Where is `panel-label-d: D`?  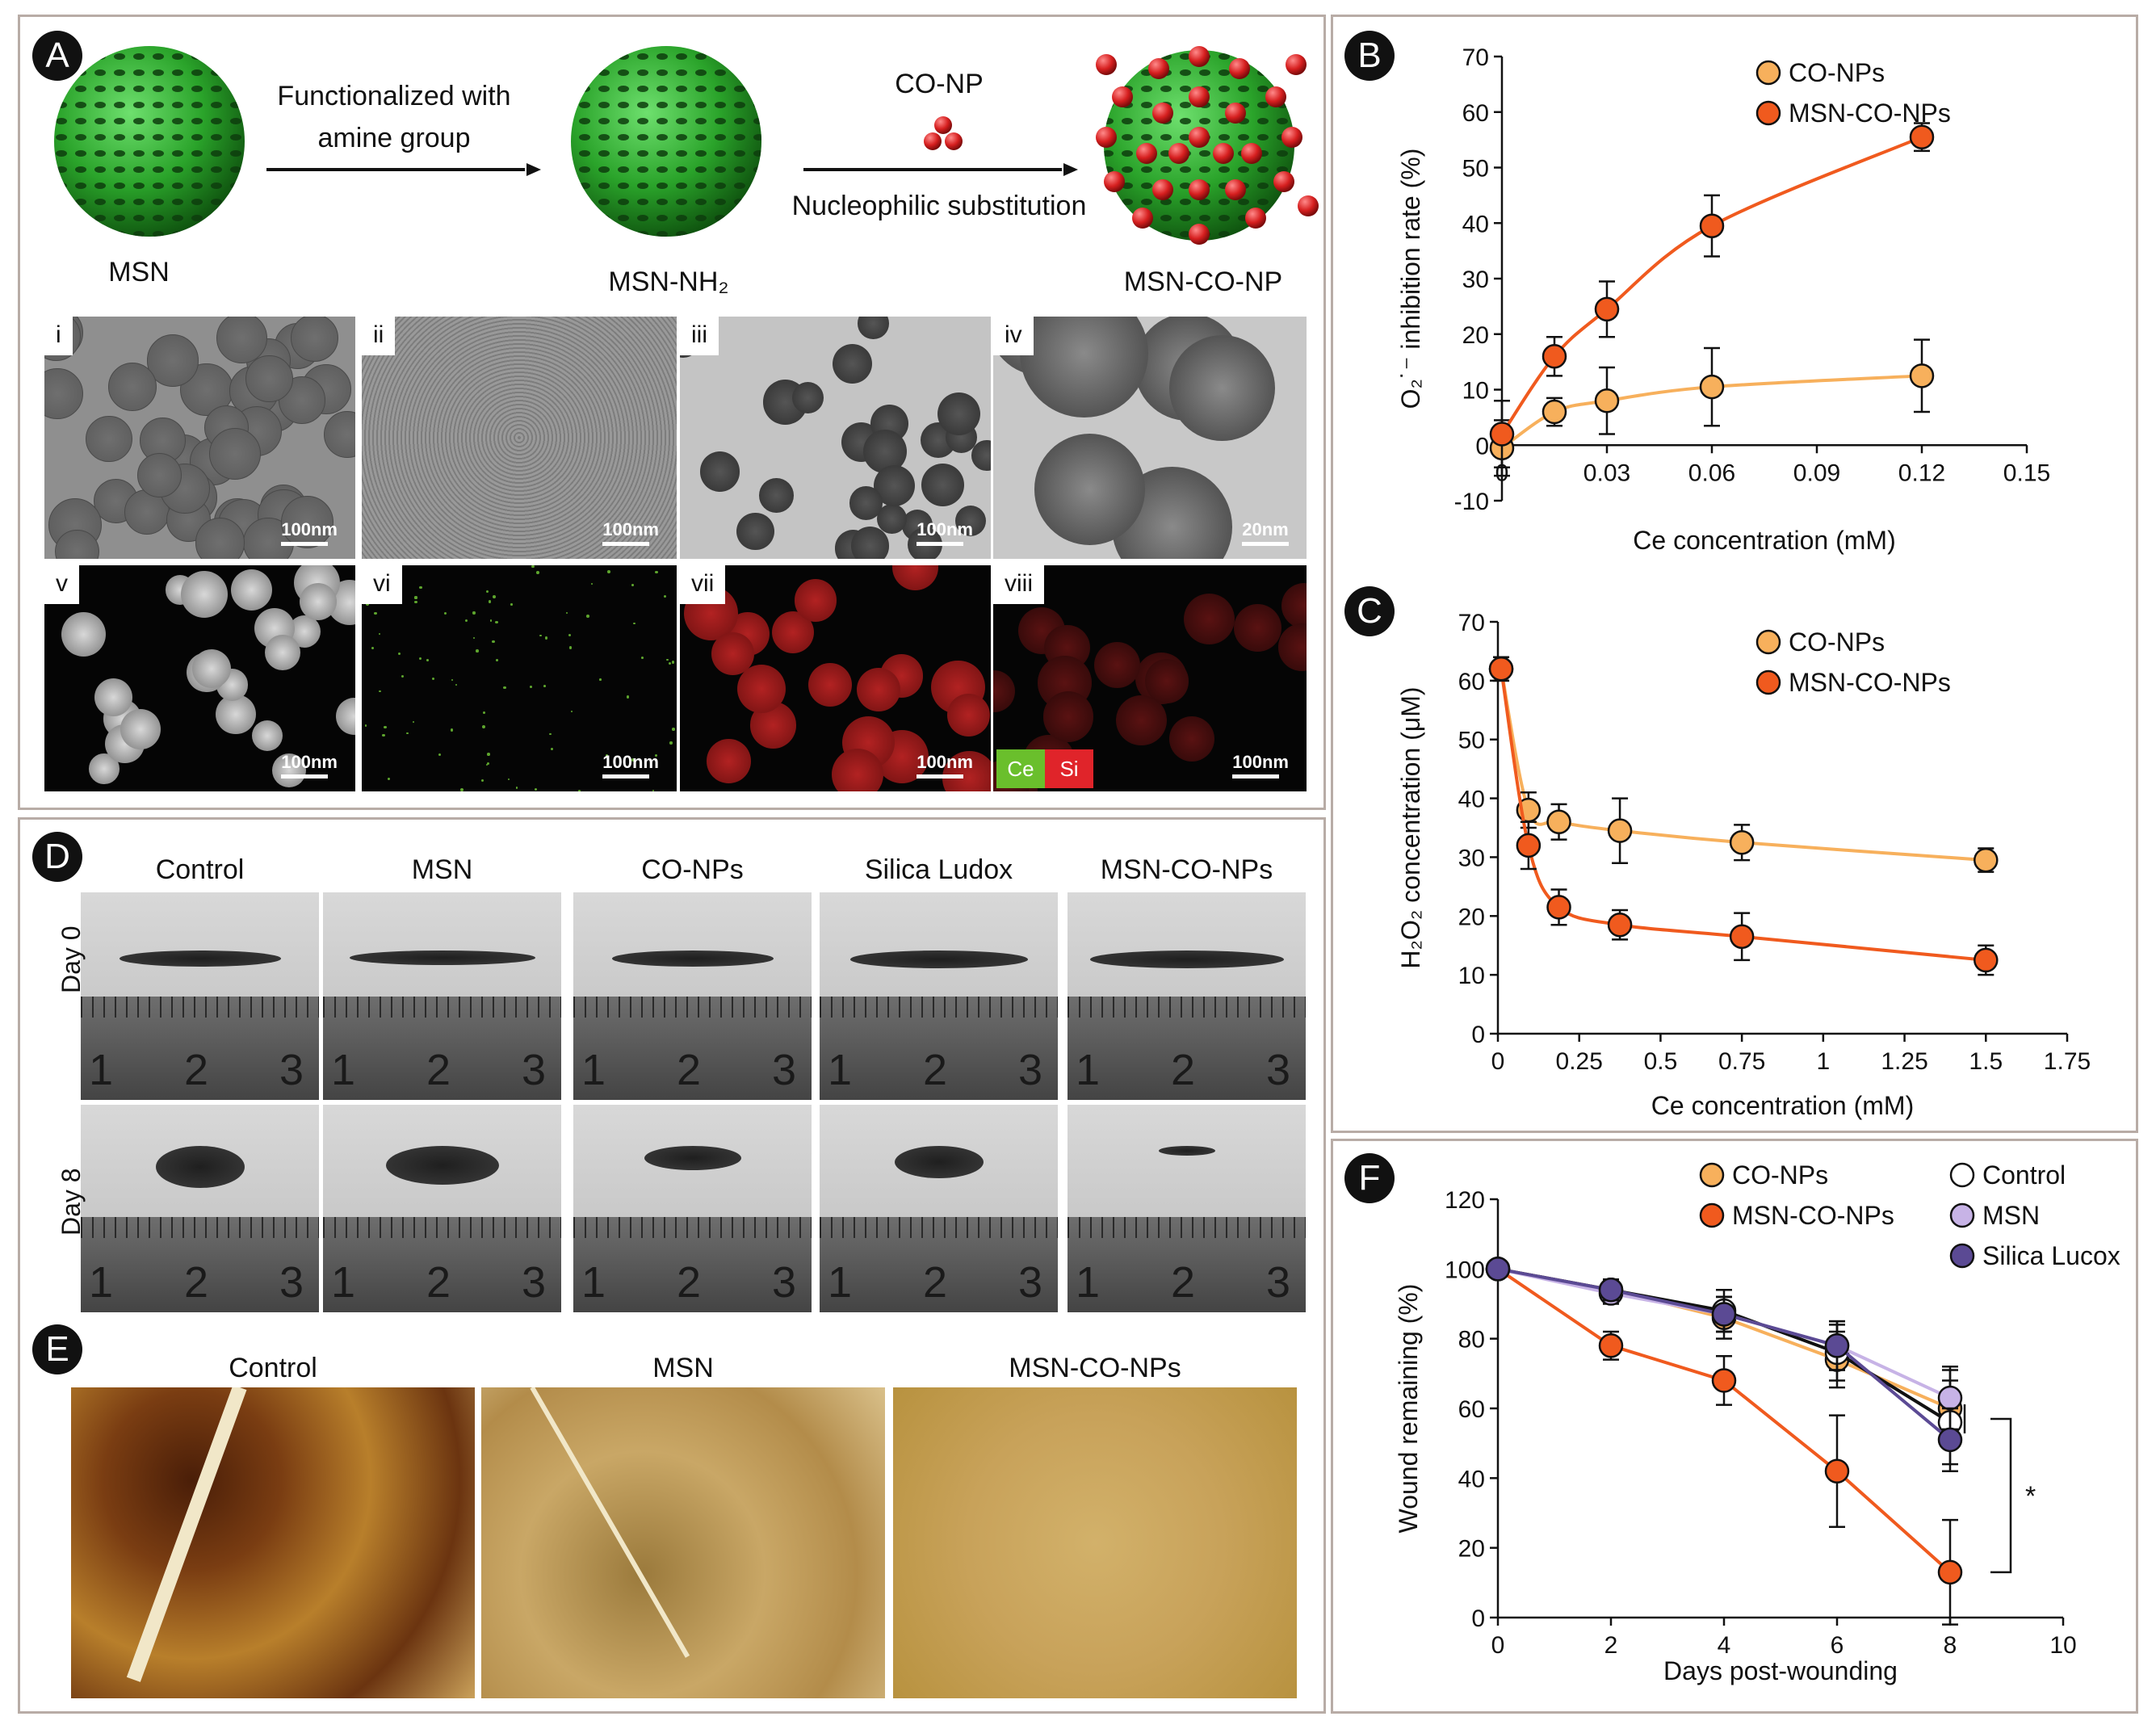
panel-label-d: D is located at coordinates (57, 857).